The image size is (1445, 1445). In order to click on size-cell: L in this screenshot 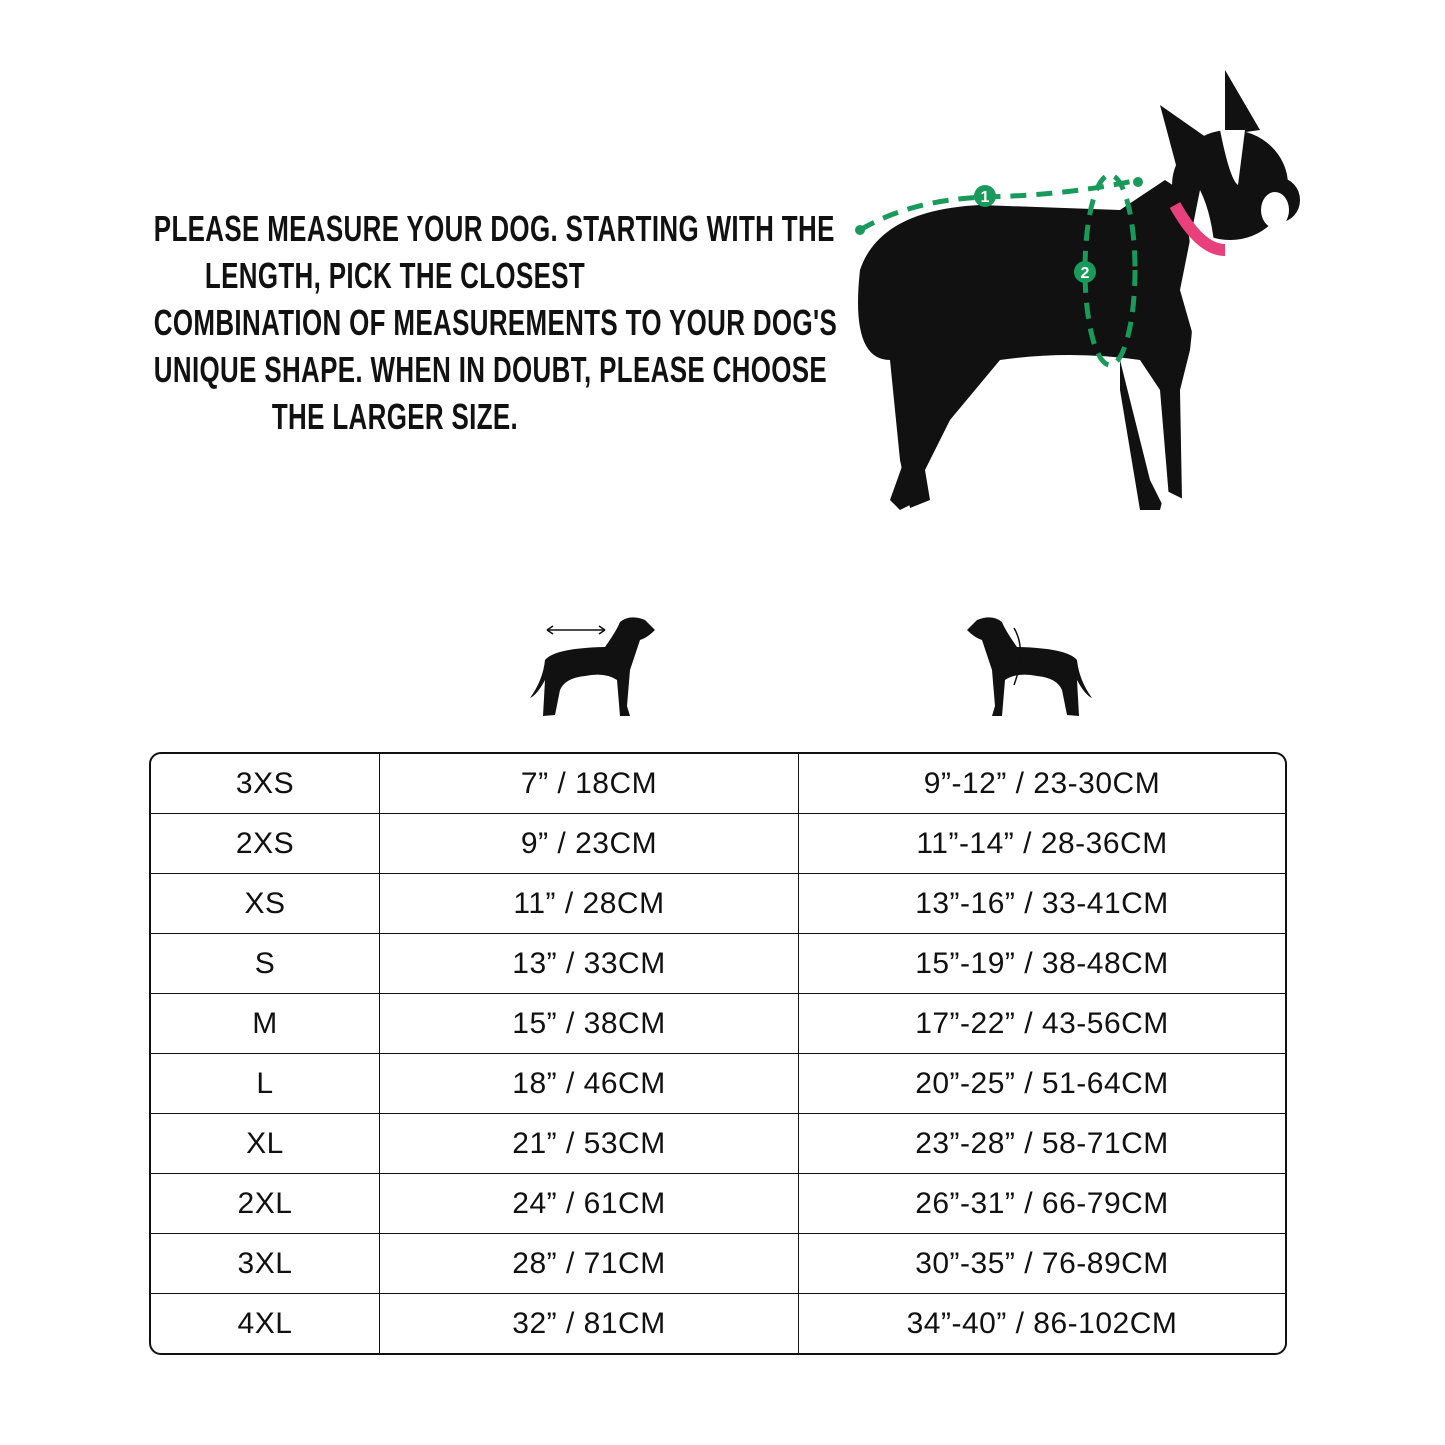, I will do `click(265, 1084)`.